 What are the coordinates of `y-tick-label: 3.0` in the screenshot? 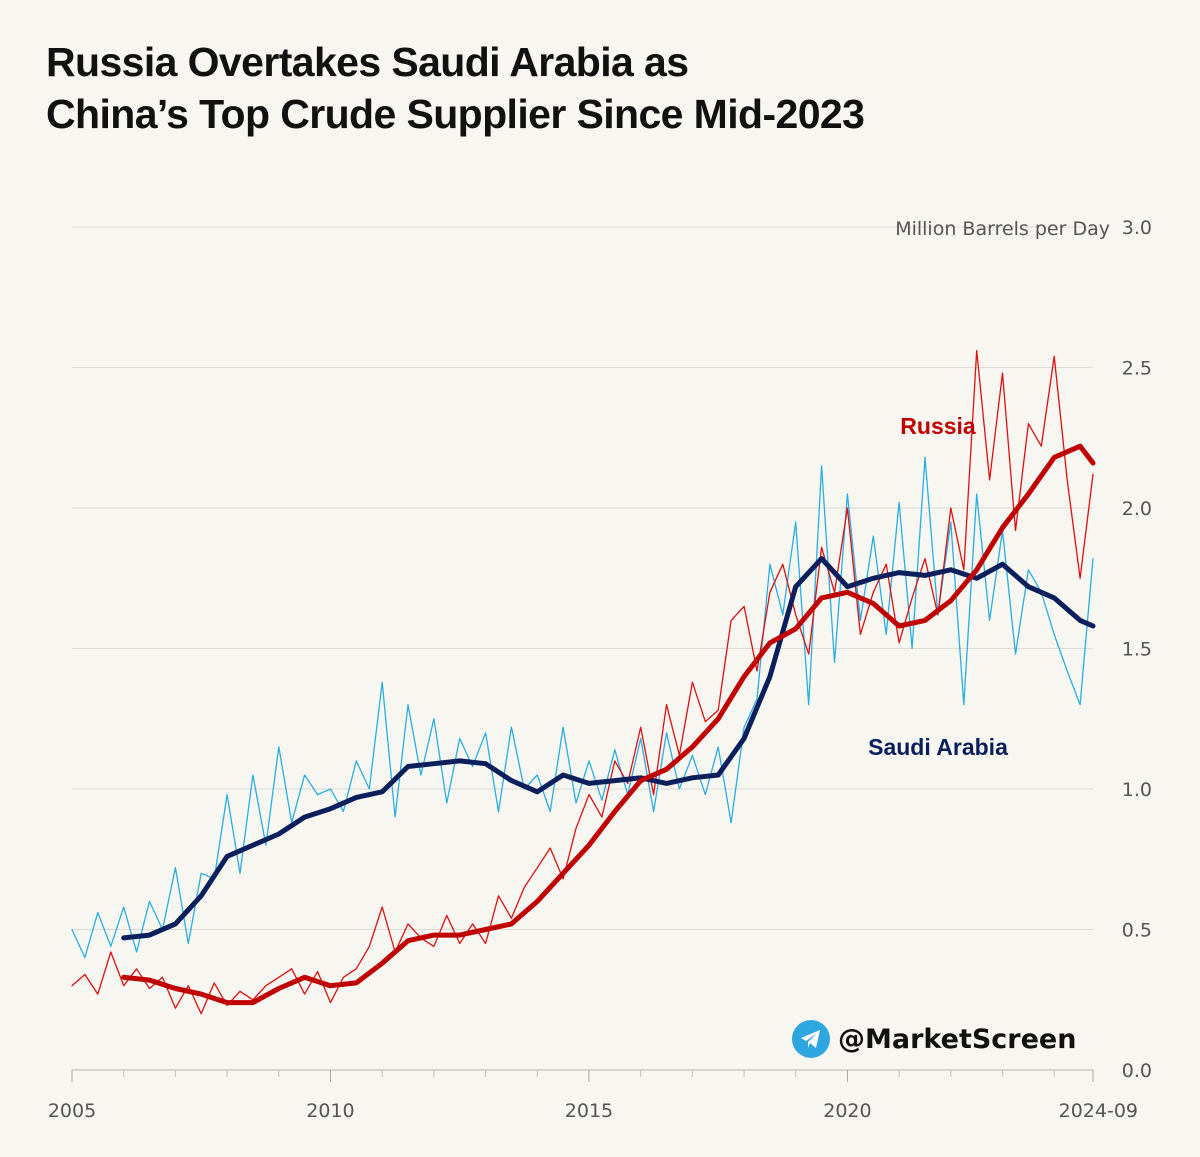 It's located at (1137, 228).